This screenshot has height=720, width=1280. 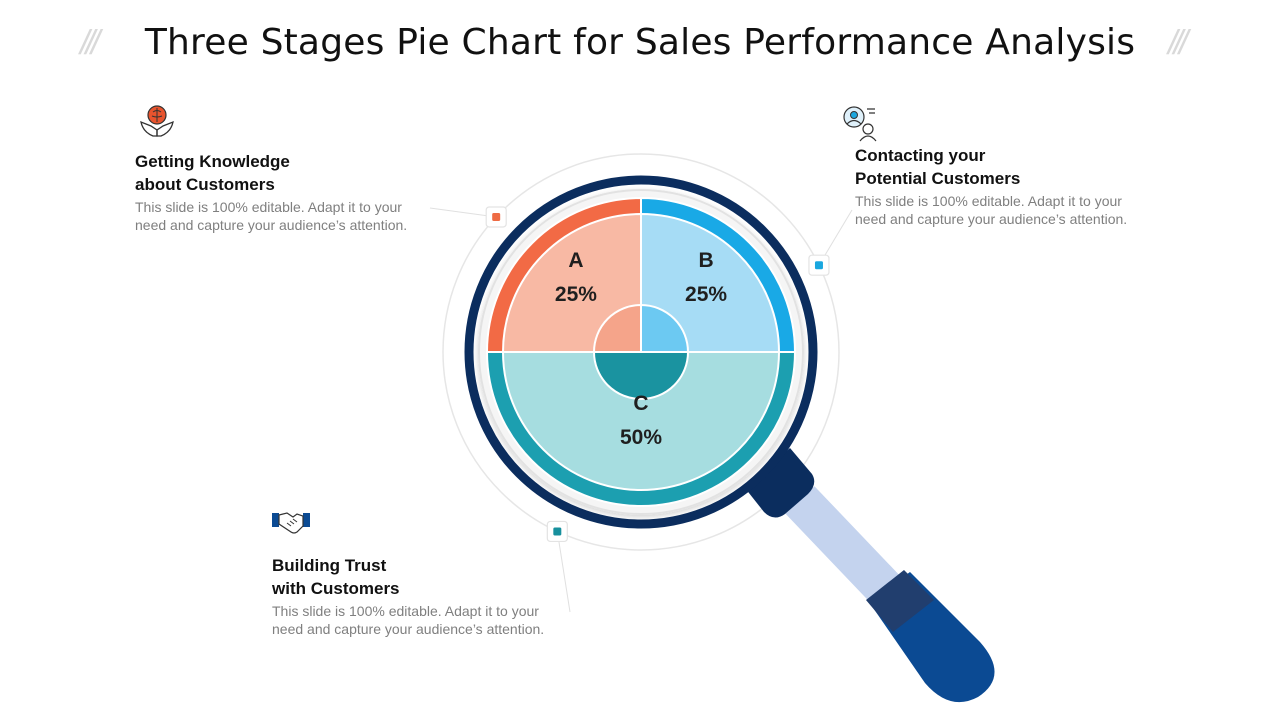 I want to click on block-c-heading-line1: Building Trust, so click(x=329, y=565).